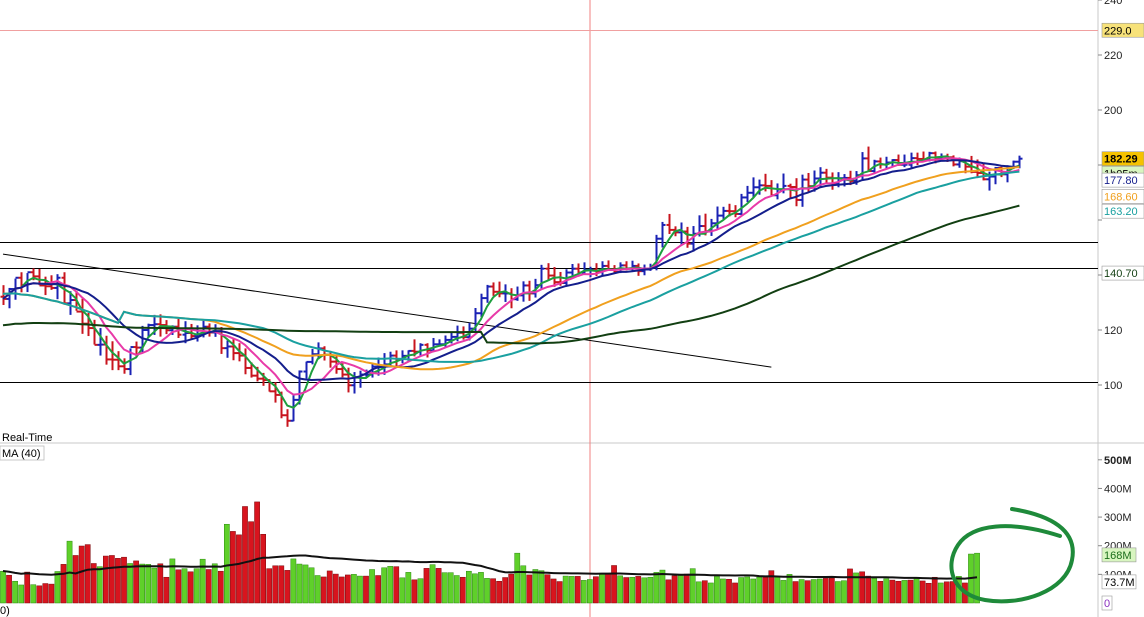 The image size is (1144, 617). Describe the element at coordinates (490, 567) in the screenshot. I see `volume-moving-average` at that location.